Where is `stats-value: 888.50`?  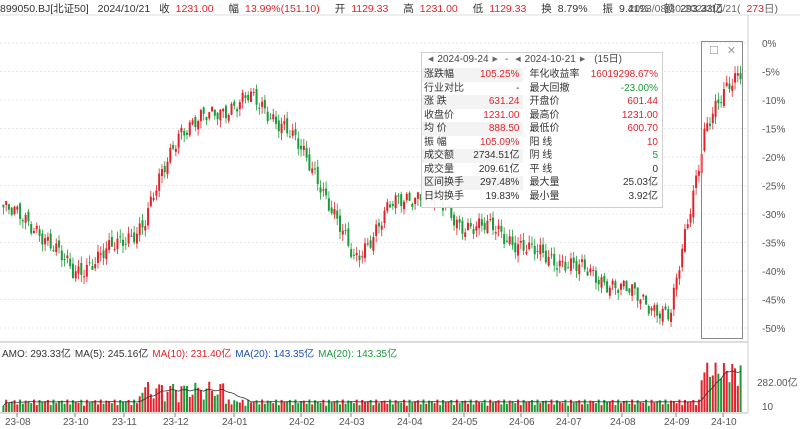
stats-value: 888.50 is located at coordinates (496, 129).